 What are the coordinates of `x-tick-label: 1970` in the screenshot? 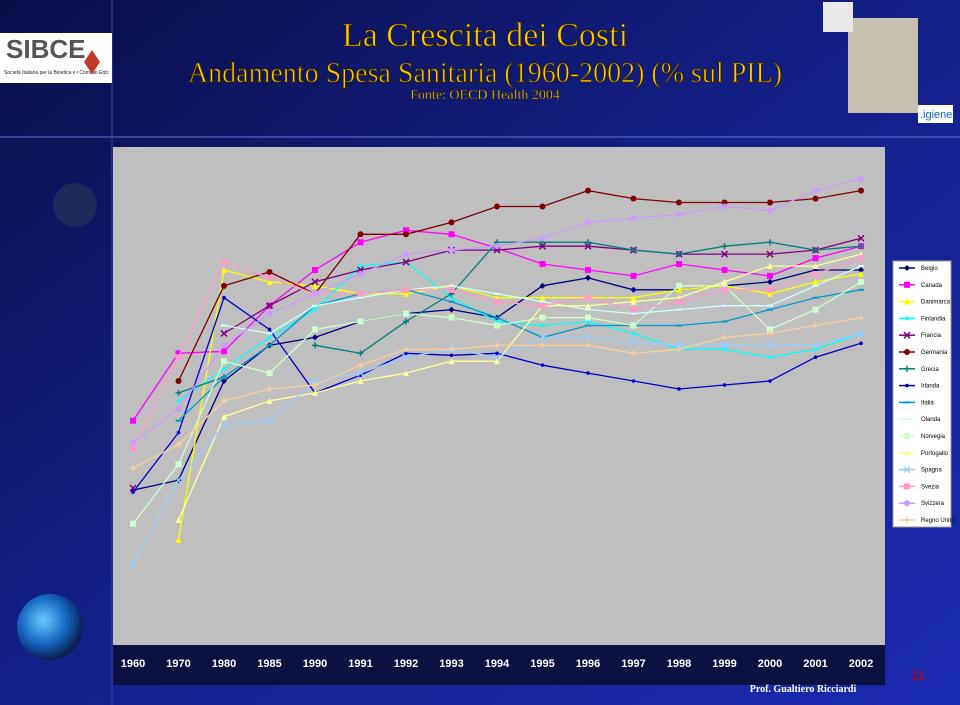 It's located at (178, 664).